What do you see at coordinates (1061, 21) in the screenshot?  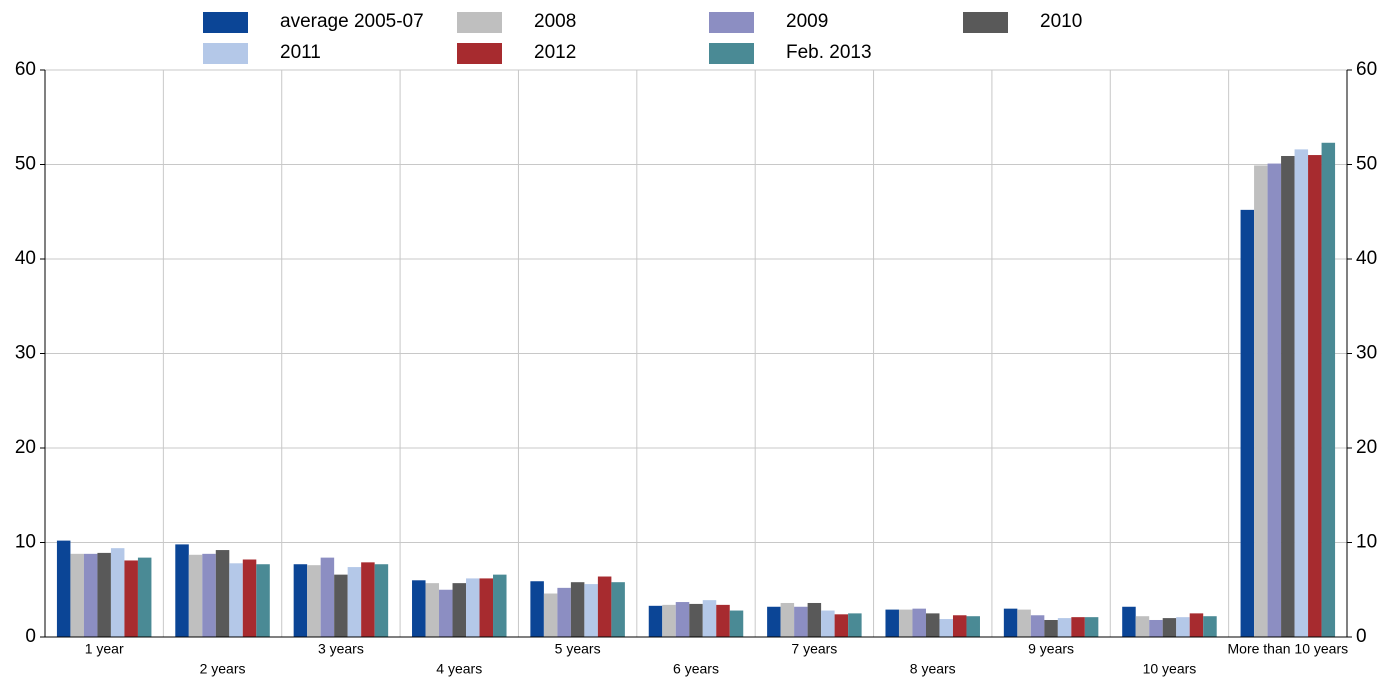 I see `legend-label: 2010` at bounding box center [1061, 21].